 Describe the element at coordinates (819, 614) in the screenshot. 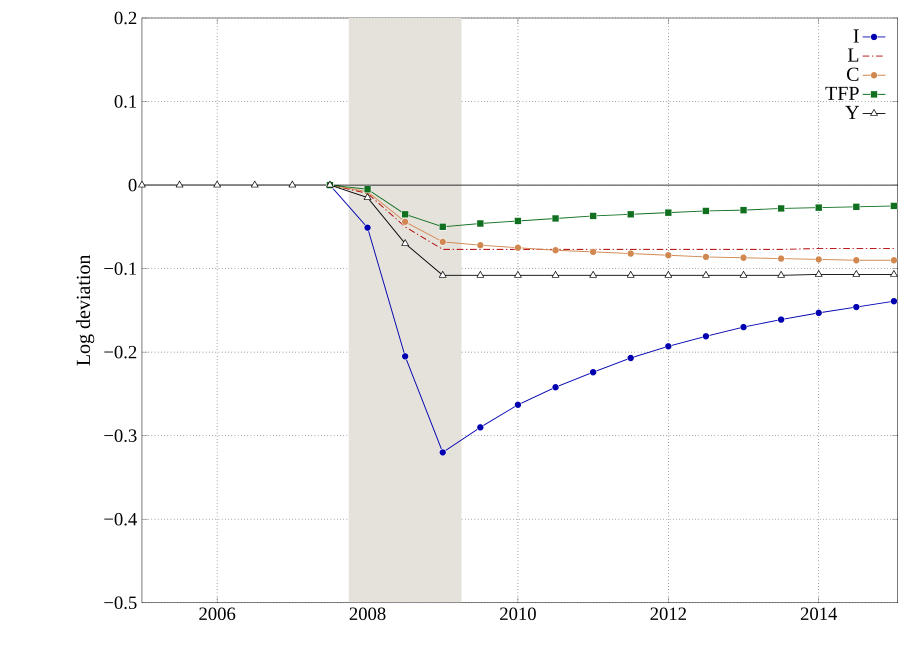

I see `x-tick-label: 2014` at that location.